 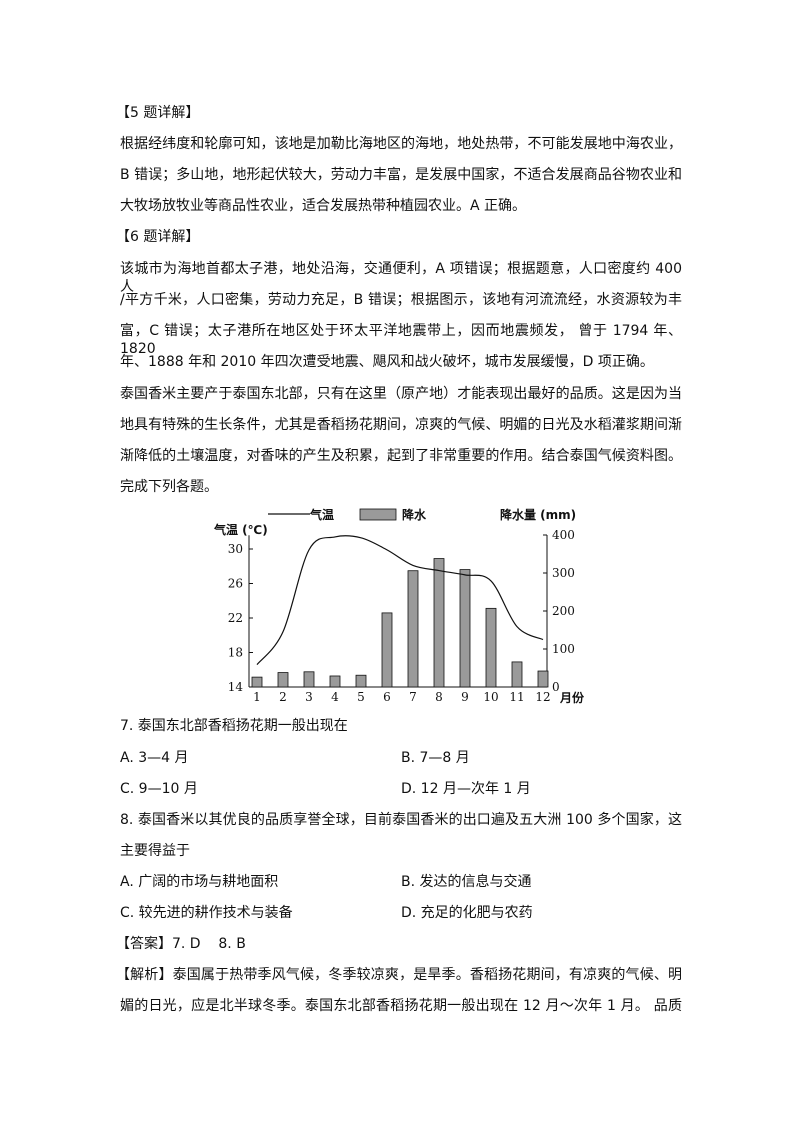 What do you see at coordinates (235, 653) in the screenshot?
I see `left-tick-label: 18` at bounding box center [235, 653].